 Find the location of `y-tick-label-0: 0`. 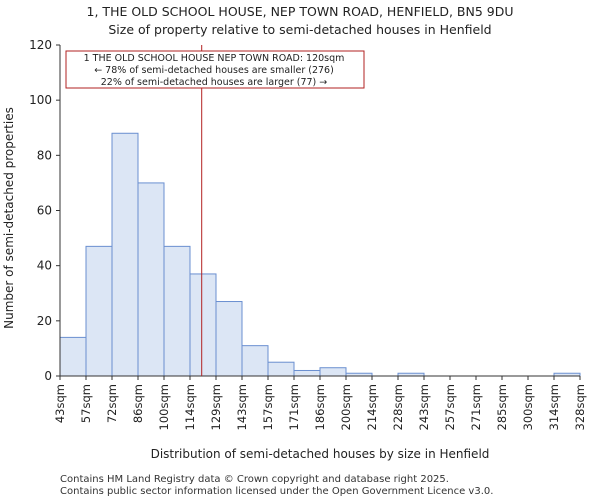

y-tick-label-0: 0 is located at coordinates (48, 376).